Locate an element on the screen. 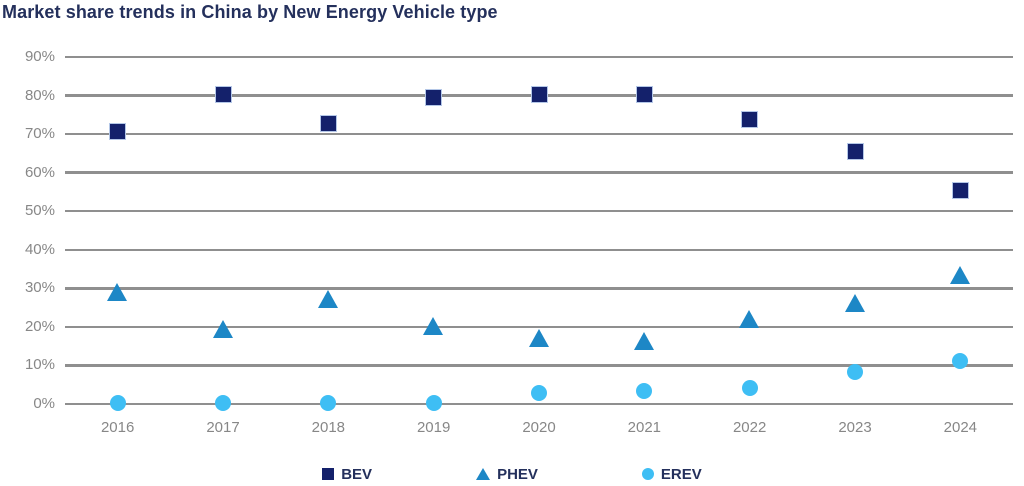  x-axis: 2016 2017 2018 2019 2020 2021 2022 2023 2024 is located at coordinates (539, 429).